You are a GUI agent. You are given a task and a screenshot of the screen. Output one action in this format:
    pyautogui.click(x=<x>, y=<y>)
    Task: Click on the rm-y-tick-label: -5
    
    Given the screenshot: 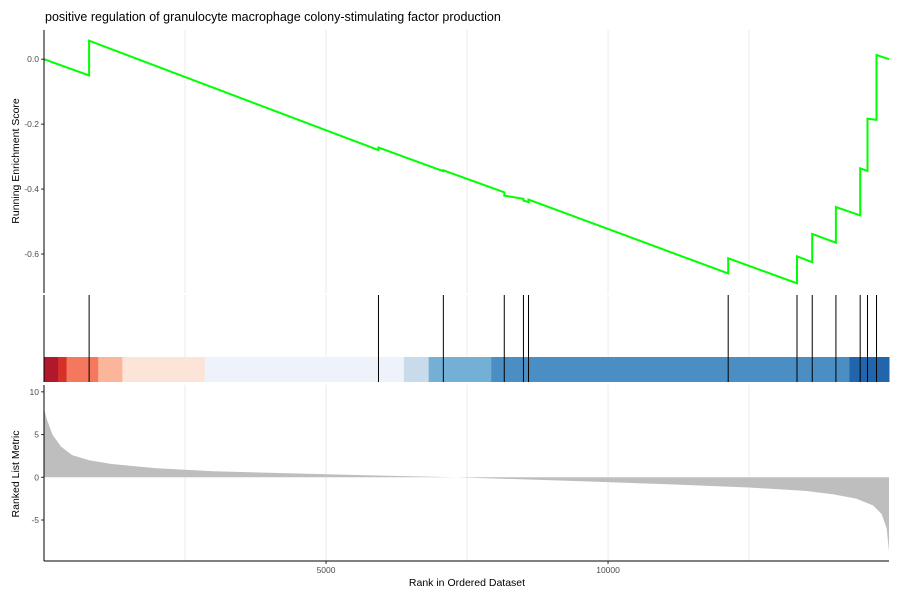 What is the action you would take?
    pyautogui.click(x=35, y=520)
    